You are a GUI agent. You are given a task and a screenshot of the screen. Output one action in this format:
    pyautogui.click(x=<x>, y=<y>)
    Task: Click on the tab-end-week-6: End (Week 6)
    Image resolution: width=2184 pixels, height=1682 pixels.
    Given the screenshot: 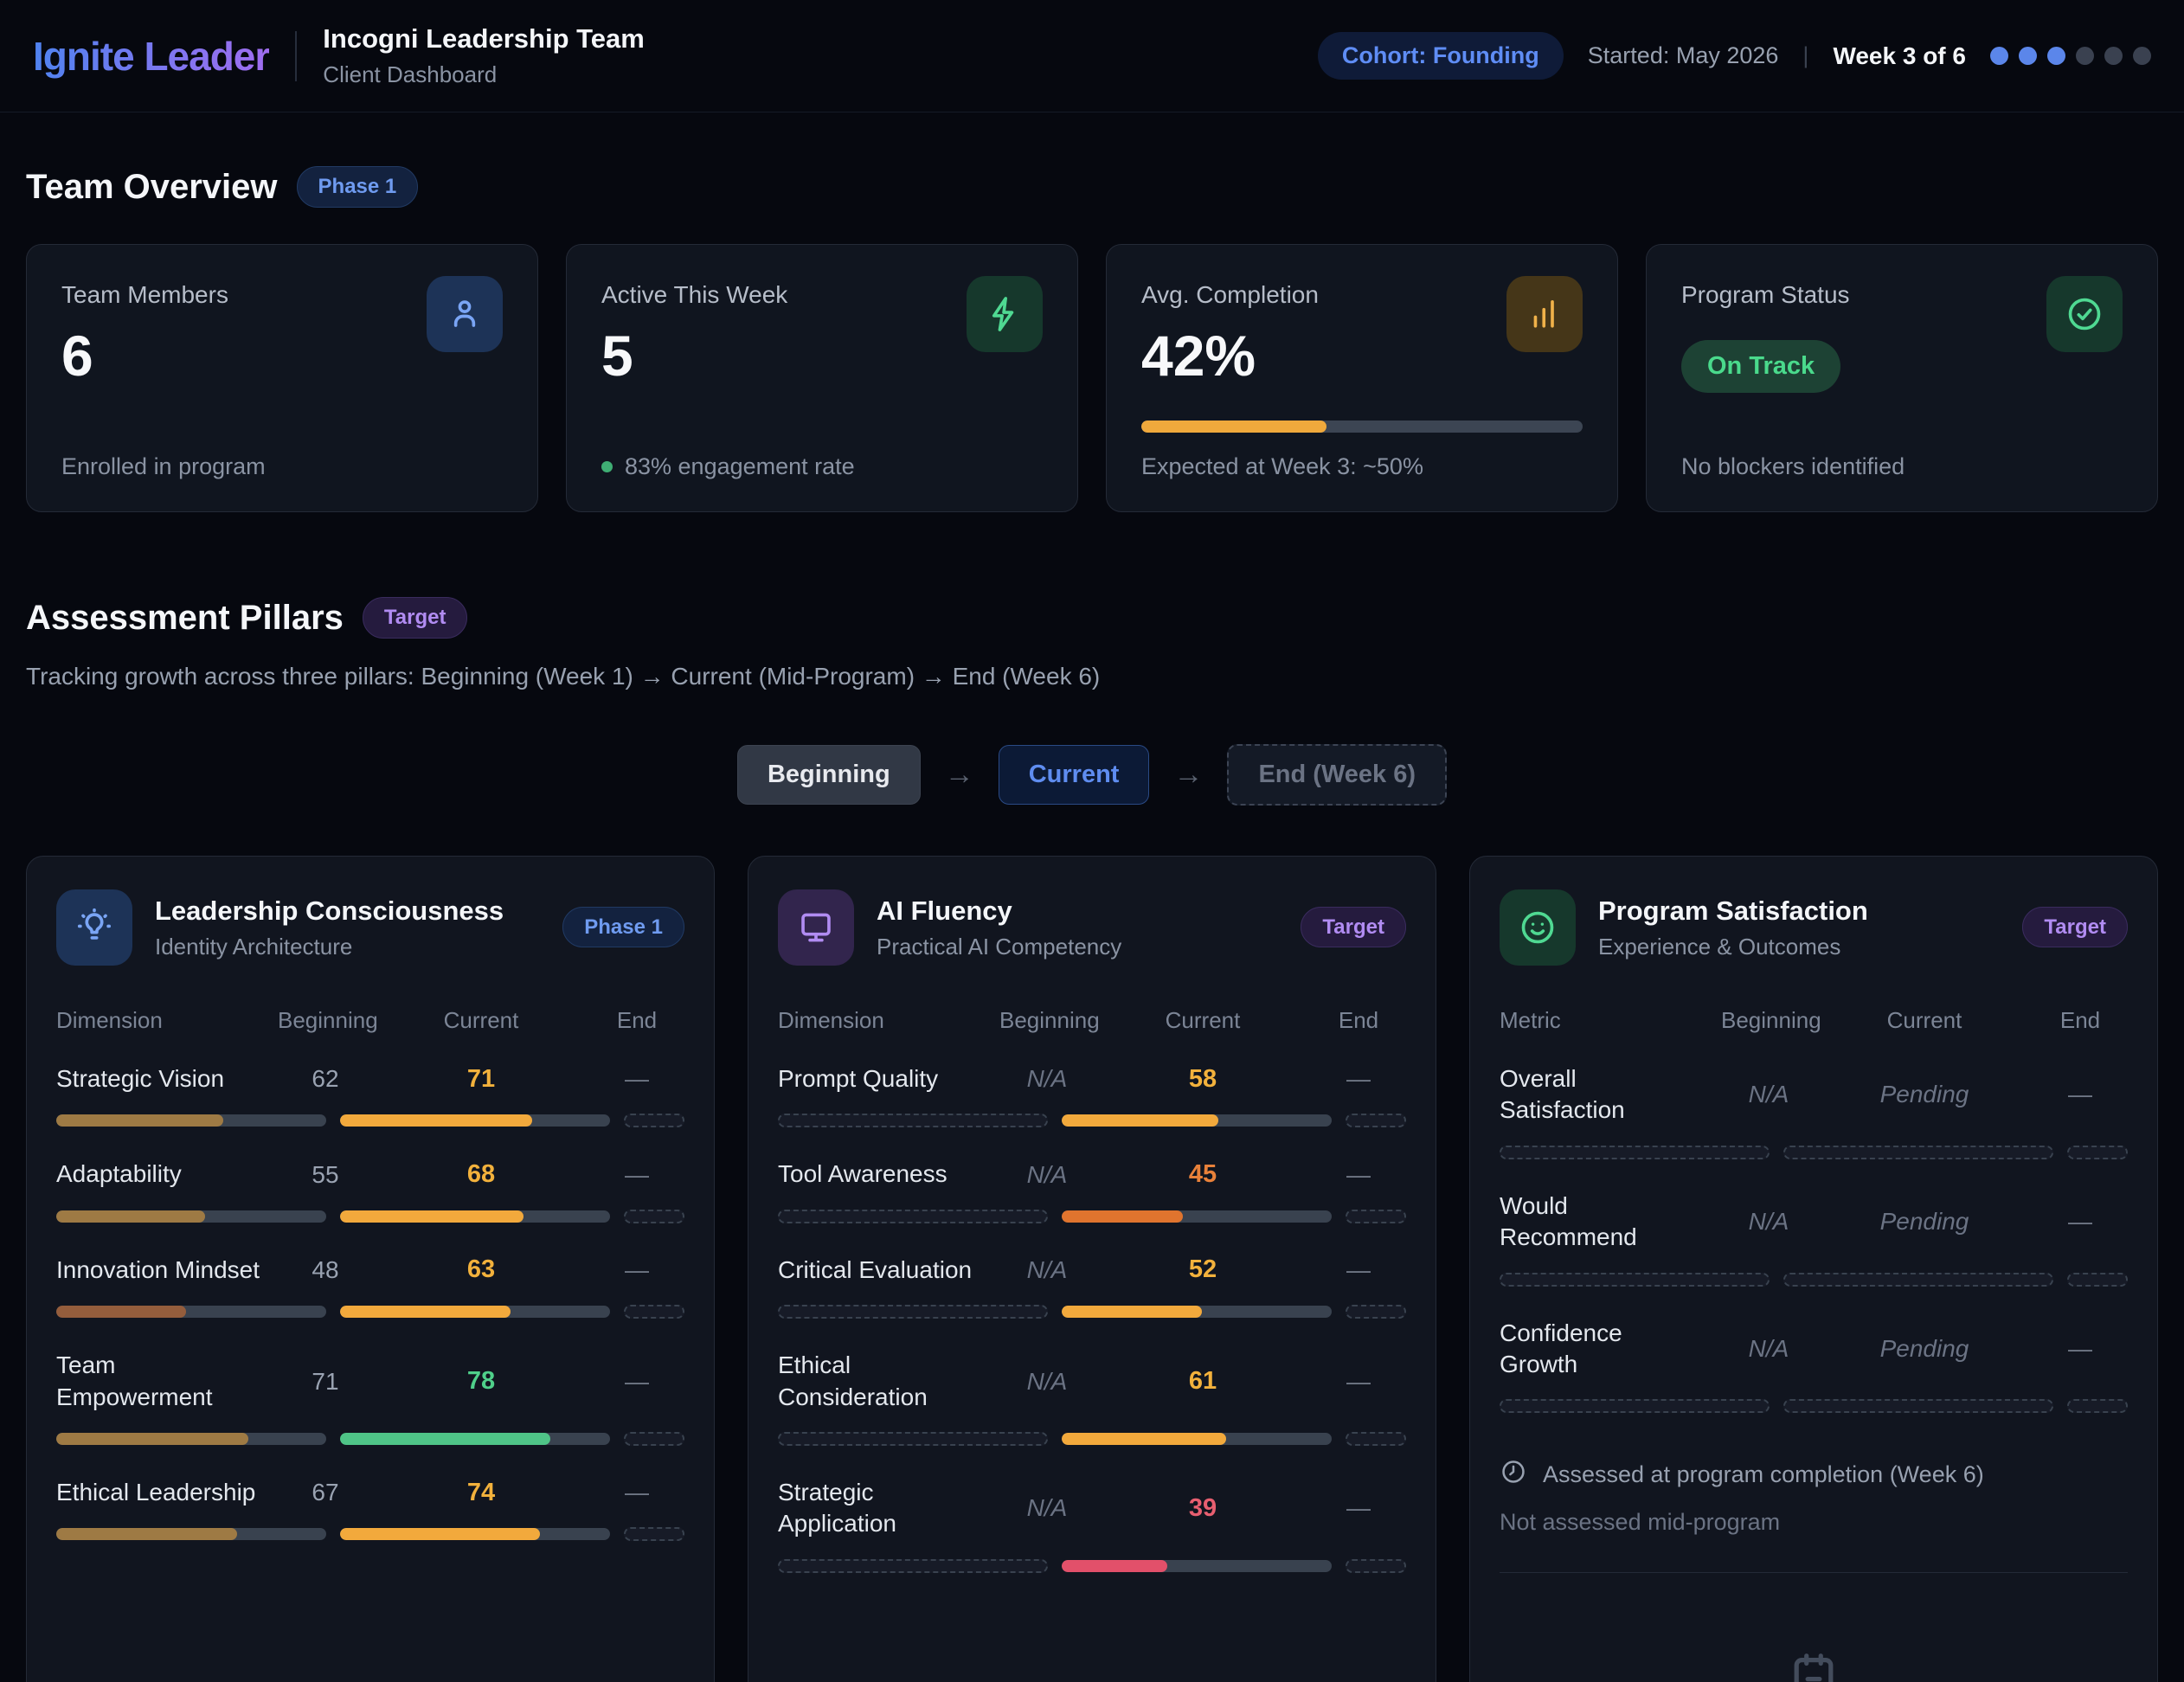 What is the action you would take?
    pyautogui.click(x=1337, y=775)
    